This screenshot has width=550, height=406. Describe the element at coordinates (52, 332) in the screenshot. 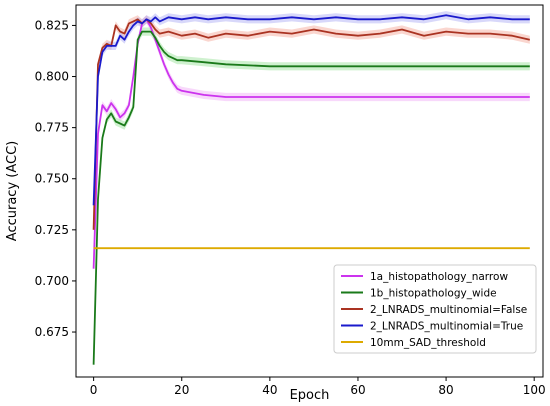

I see `y-tick-label-0: 0.675` at that location.